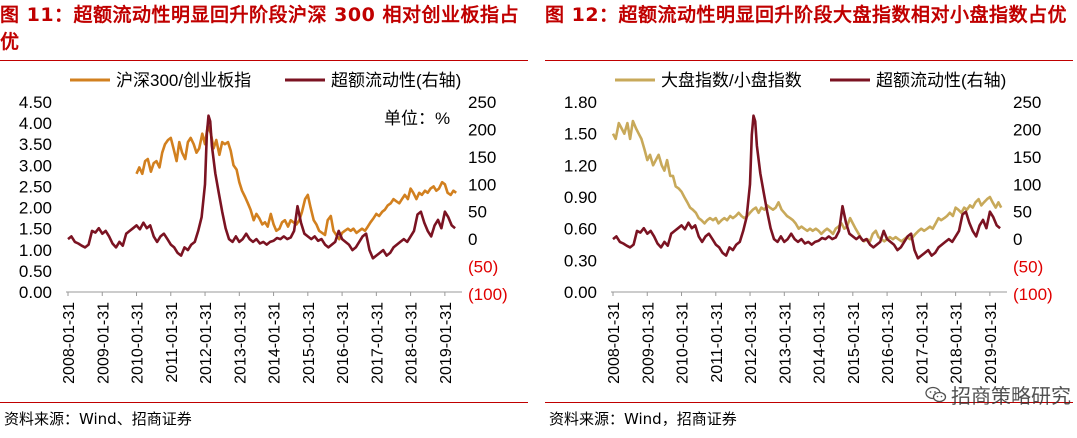  I want to click on y-left-tick-label: 3.00, so click(35, 165).